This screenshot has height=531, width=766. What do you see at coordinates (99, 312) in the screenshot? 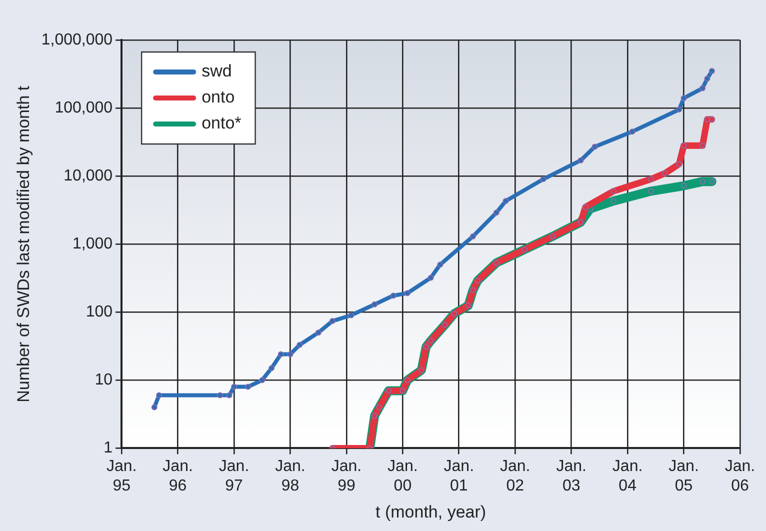
I see `y-tick-label: 100` at bounding box center [99, 312].